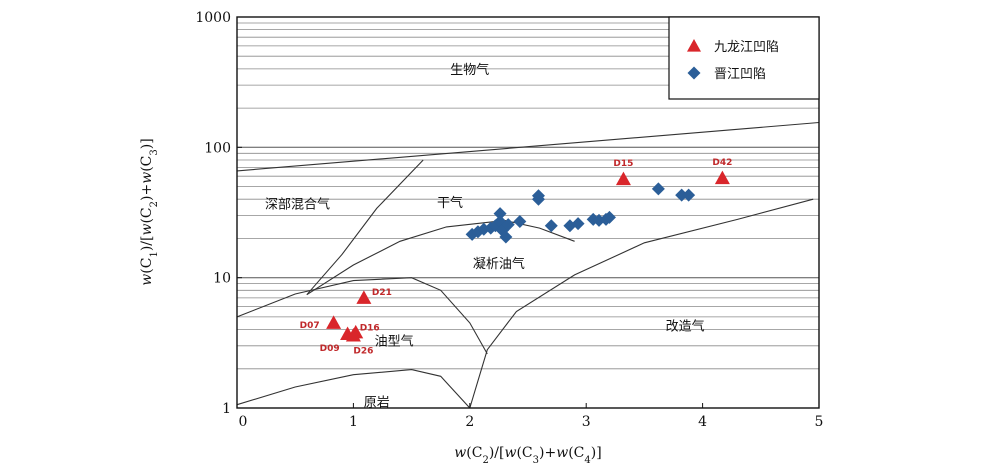 Image resolution: width=1000 pixels, height=470 pixels. What do you see at coordinates (530, 416) in the screenshot?
I see `x-axis-ticks: 0 1 2 3 4 5` at bounding box center [530, 416].